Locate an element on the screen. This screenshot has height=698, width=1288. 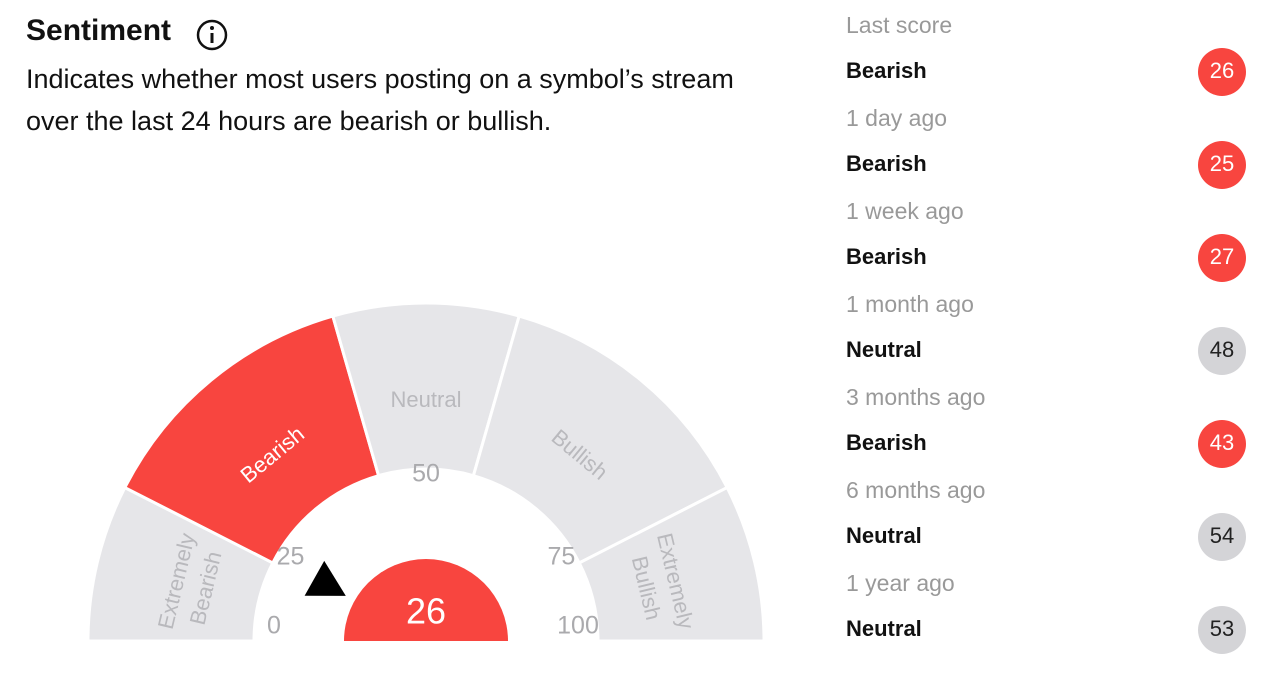
history-period: 1 day ago is located at coordinates (896, 118).